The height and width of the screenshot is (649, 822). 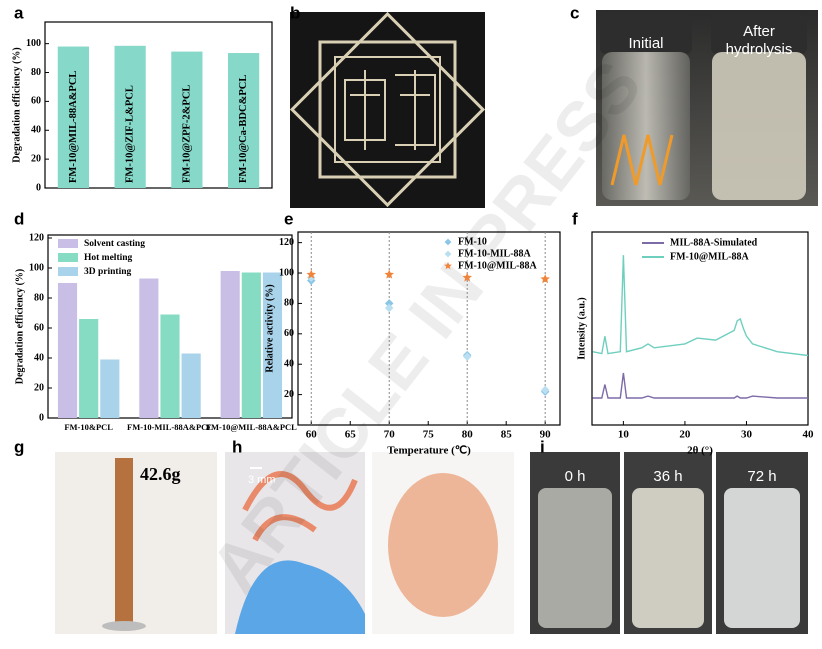 I want to click on x-tick-label: 40, so click(x=809, y=435).